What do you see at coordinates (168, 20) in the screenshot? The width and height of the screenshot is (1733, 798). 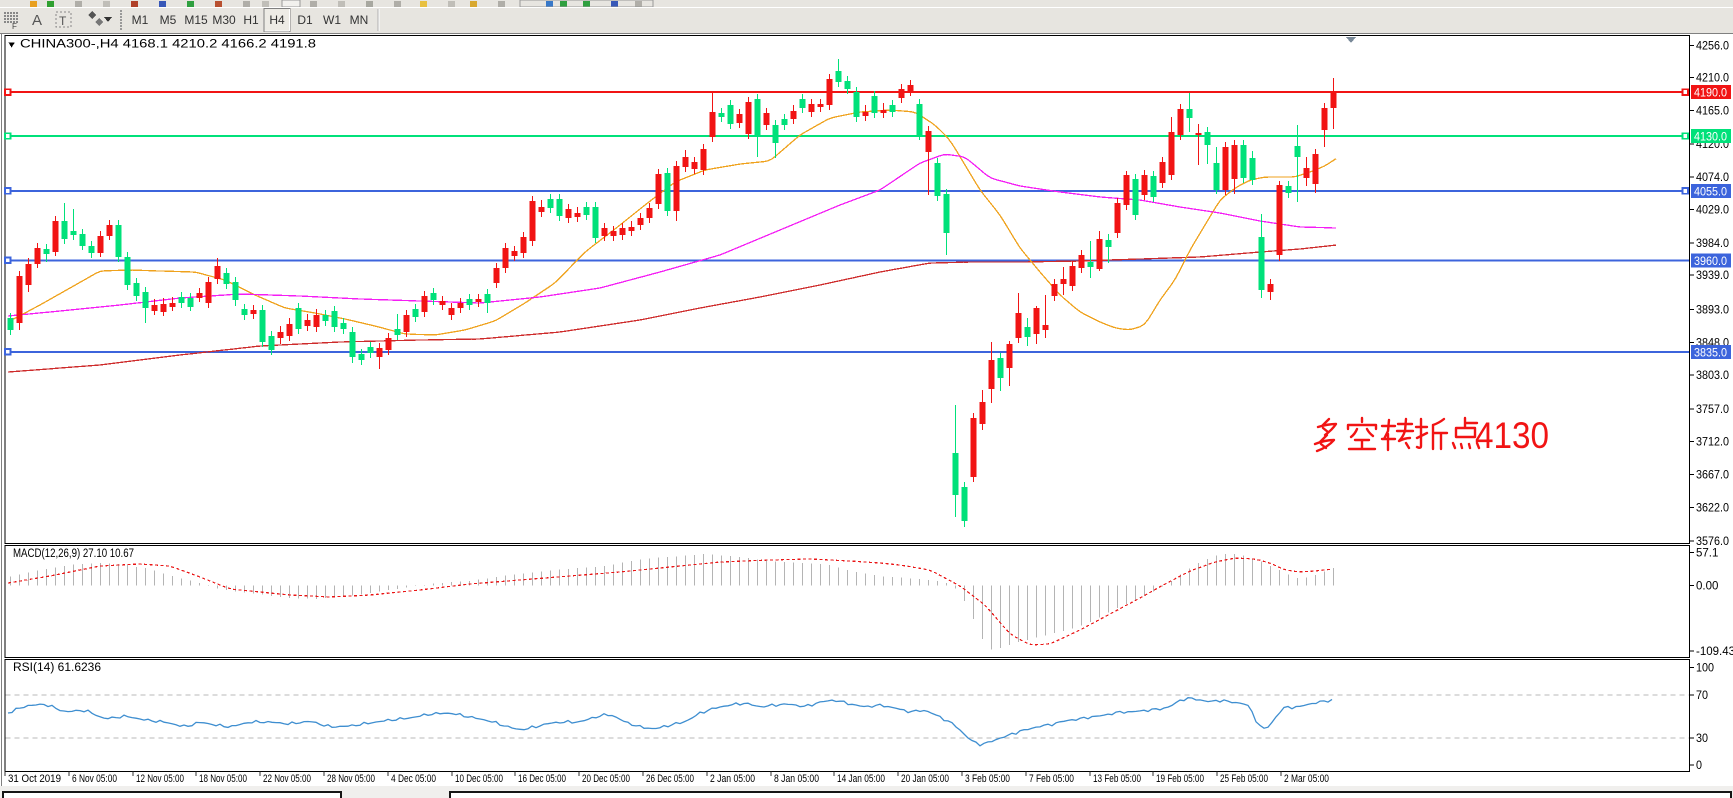 I see `svg-text: M5` at bounding box center [168, 20].